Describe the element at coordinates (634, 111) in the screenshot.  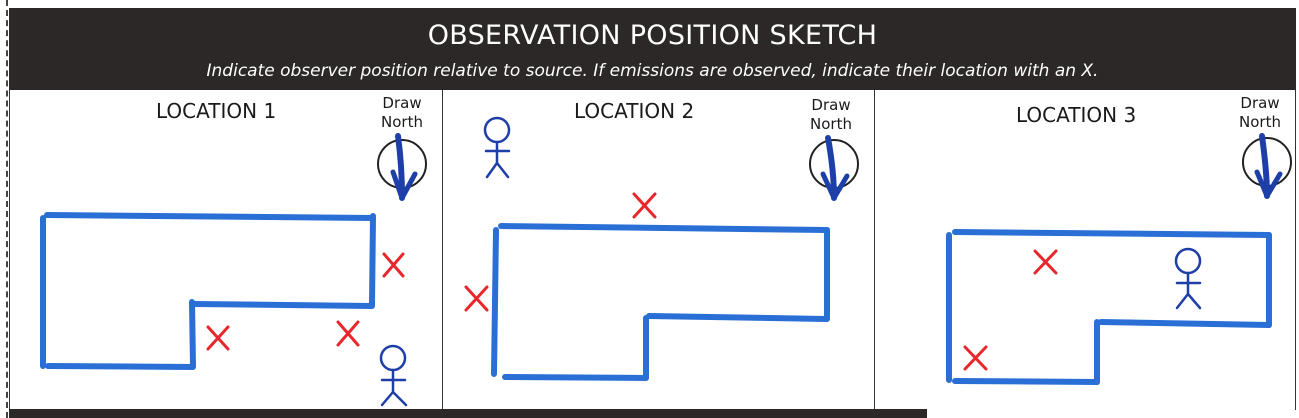
I see `location-2-title: LOCATION 2` at that location.